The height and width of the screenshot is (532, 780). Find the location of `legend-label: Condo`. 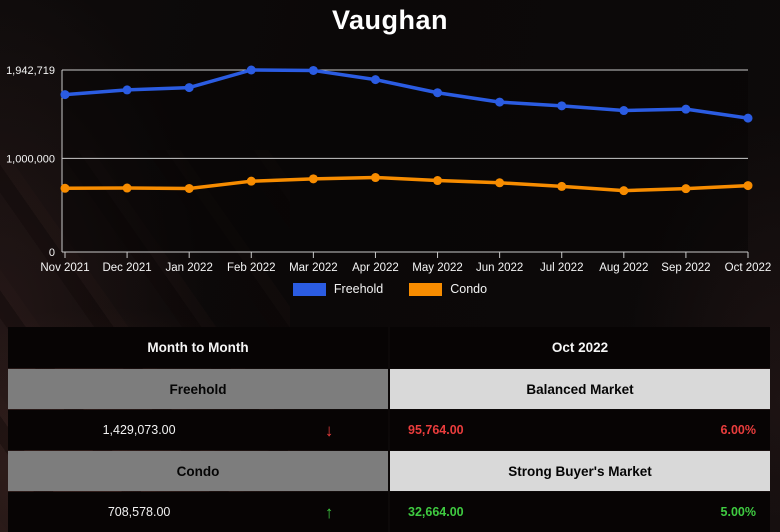

legend-label: Condo is located at coordinates (469, 289).